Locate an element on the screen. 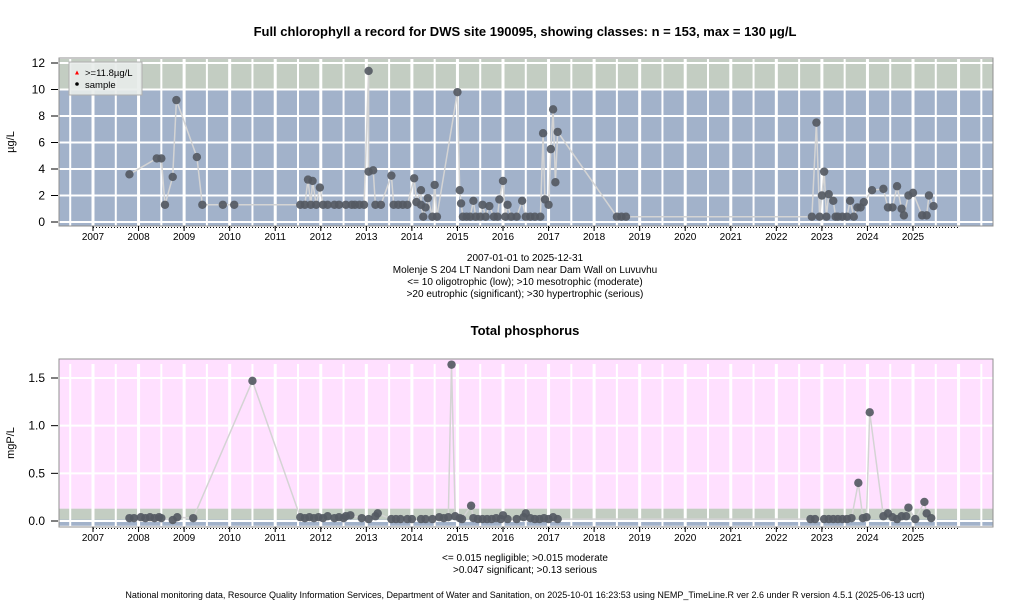 The image size is (1024, 601). chl-xtick-label: 2010 is located at coordinates (230, 237).